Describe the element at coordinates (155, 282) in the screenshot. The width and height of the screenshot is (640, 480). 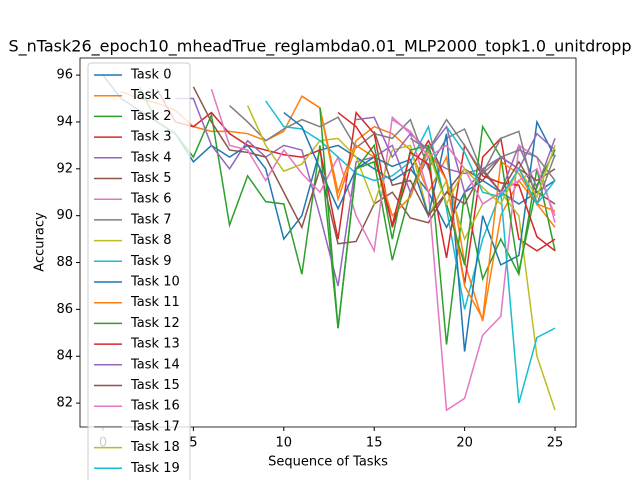
I see `legend-label: Task 10` at that location.